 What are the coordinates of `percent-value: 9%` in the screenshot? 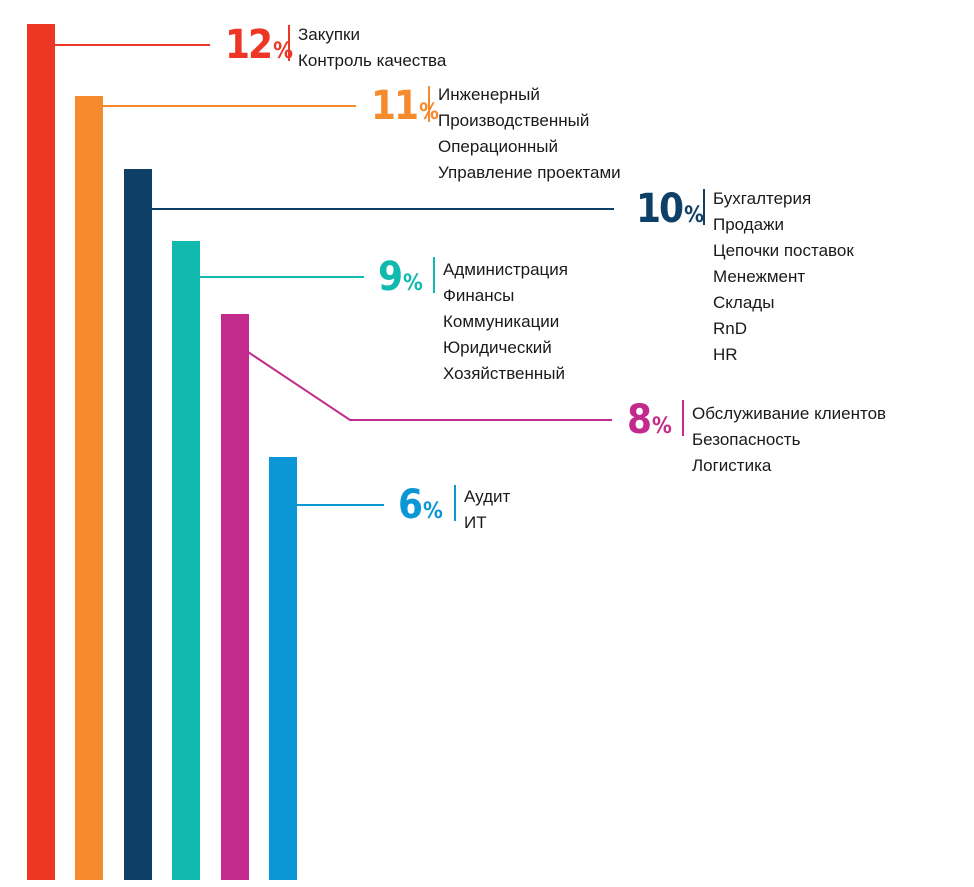 It's located at (400, 277).